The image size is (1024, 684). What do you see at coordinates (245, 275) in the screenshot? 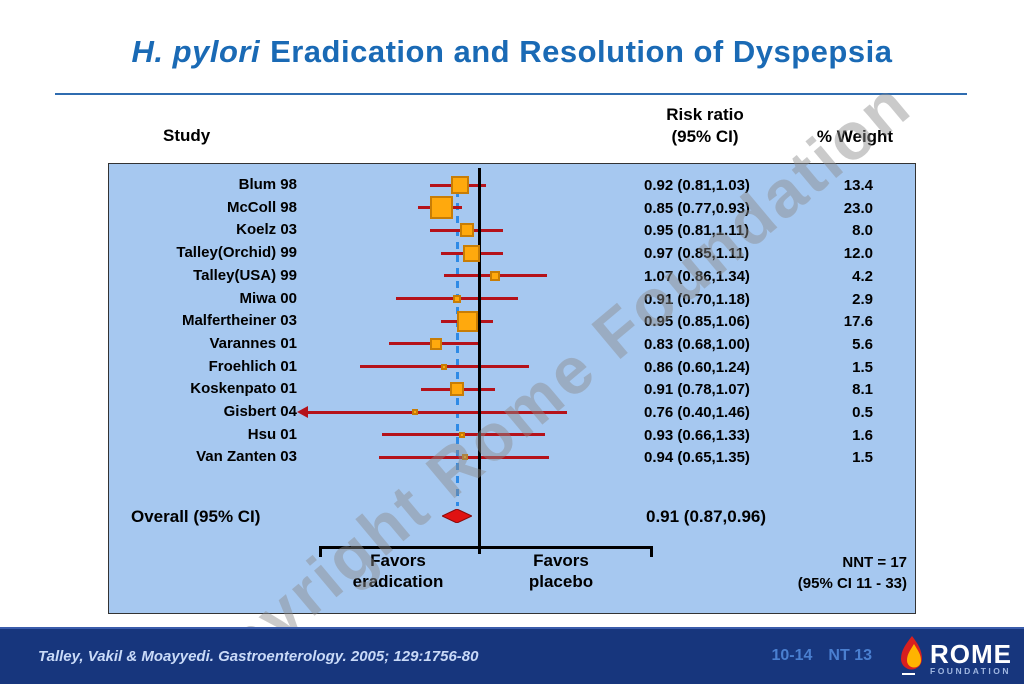
I see `study-label: Talley(USA) 99` at bounding box center [245, 275].